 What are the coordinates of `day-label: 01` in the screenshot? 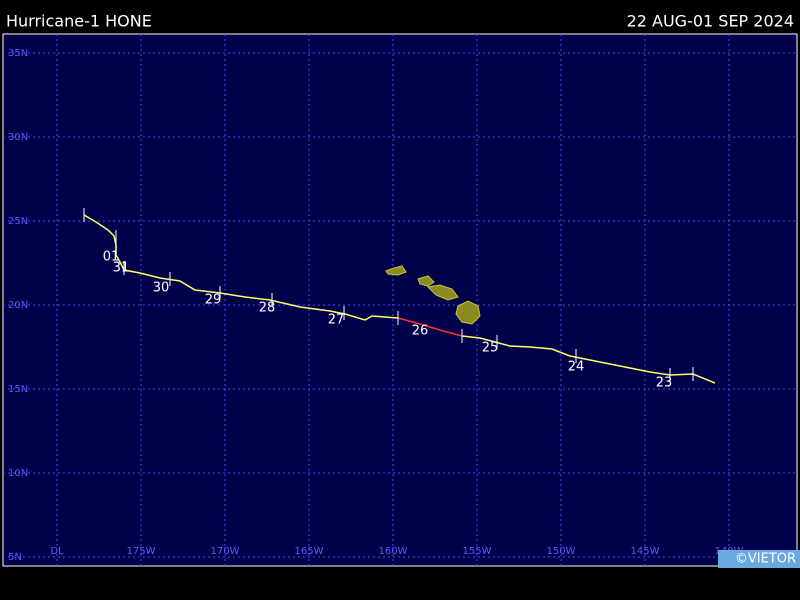 It's located at (111, 257).